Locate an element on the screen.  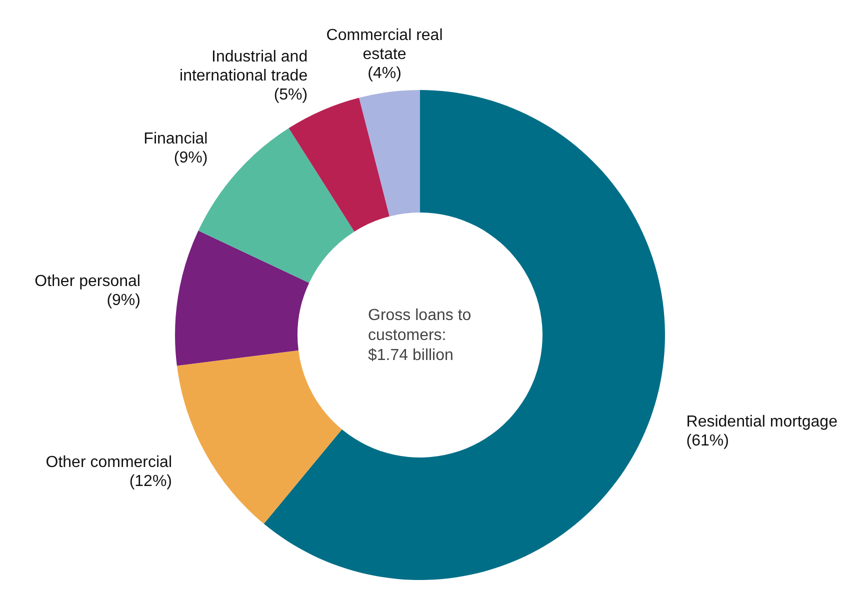
slice-label: Financial is located at coordinates (176, 139).